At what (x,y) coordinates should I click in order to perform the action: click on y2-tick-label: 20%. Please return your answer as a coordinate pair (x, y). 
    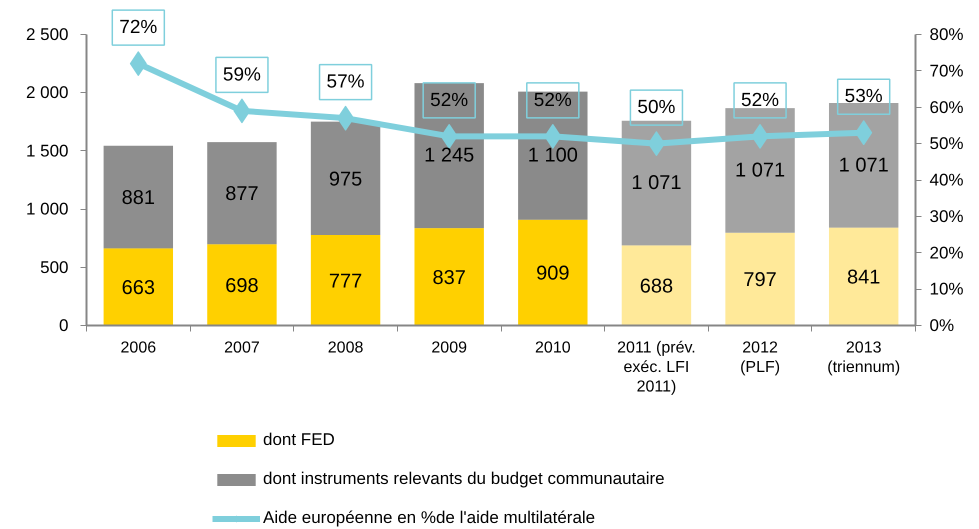
    Looking at the image, I should click on (947, 252).